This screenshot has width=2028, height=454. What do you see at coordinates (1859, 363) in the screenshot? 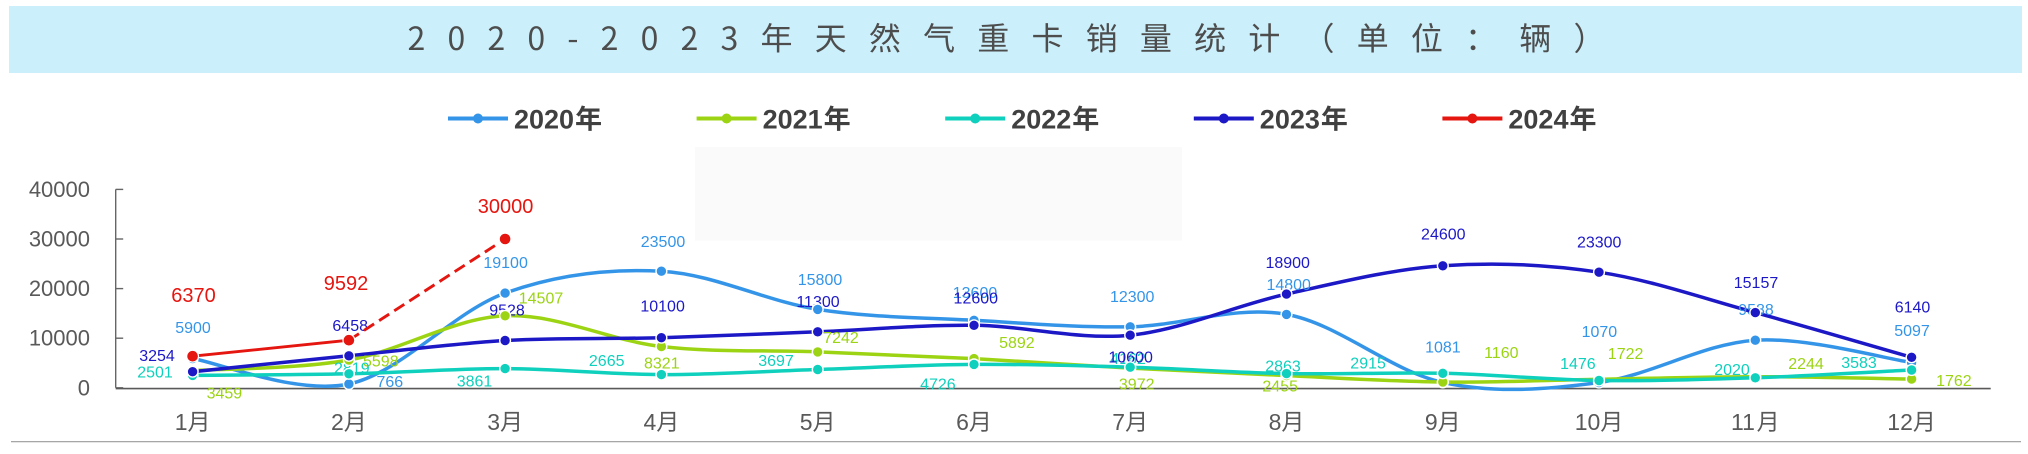
I see `svg-text: 3583` at bounding box center [1859, 363].